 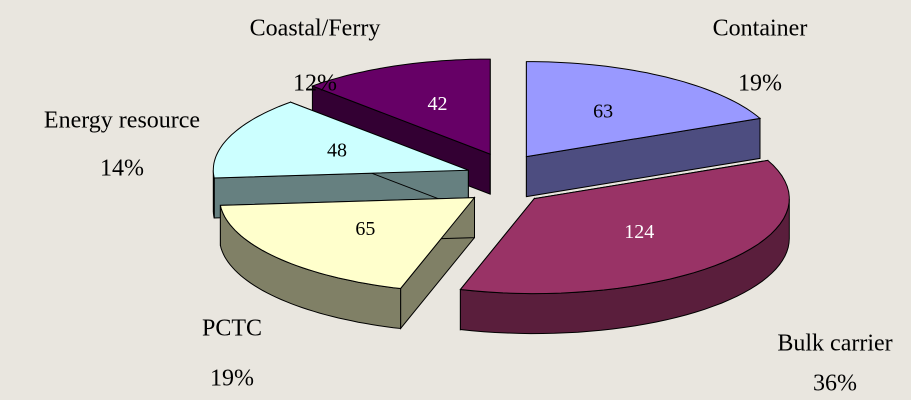 I want to click on value-label: 42, so click(x=437, y=104).